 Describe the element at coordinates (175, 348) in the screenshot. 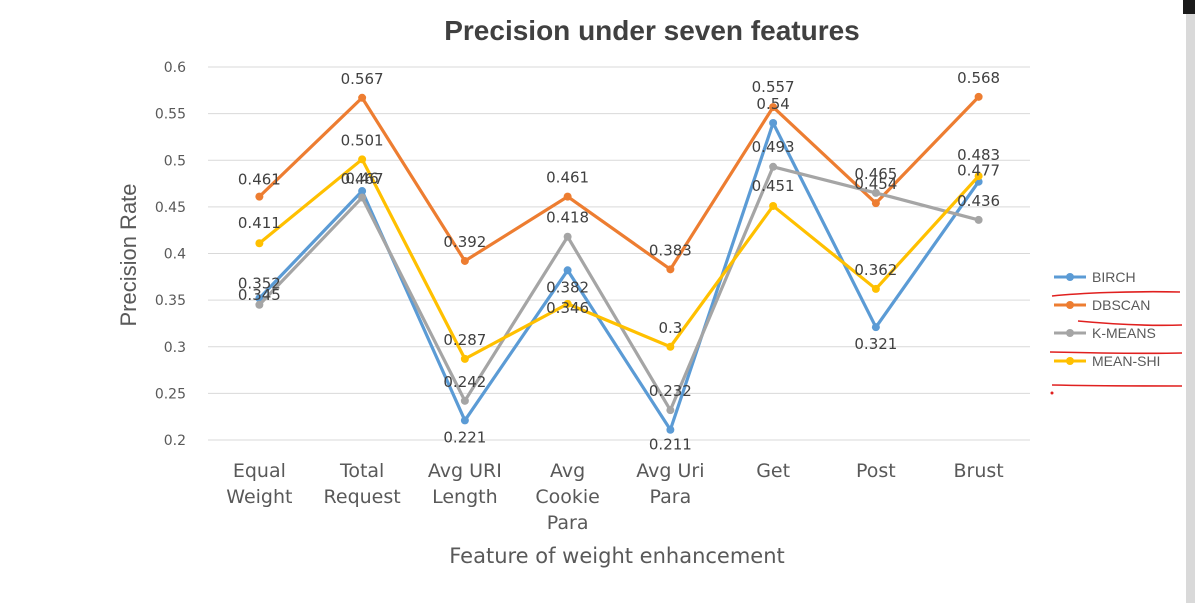

I see `y-tick-label: 0.3` at that location.